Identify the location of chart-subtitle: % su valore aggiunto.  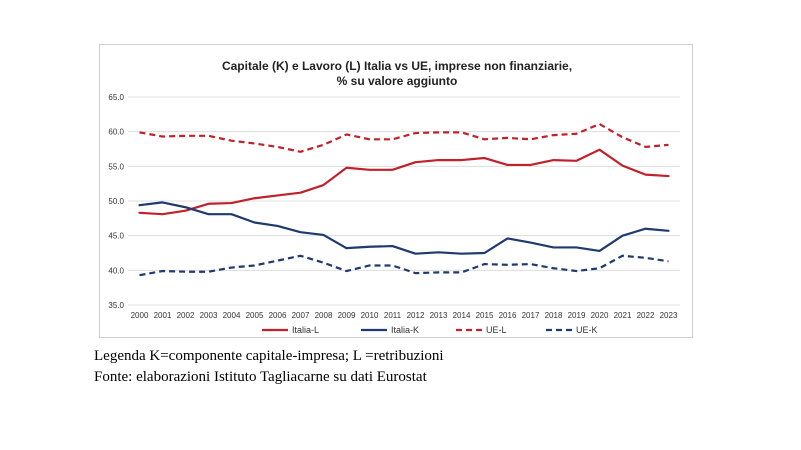
(397, 81).